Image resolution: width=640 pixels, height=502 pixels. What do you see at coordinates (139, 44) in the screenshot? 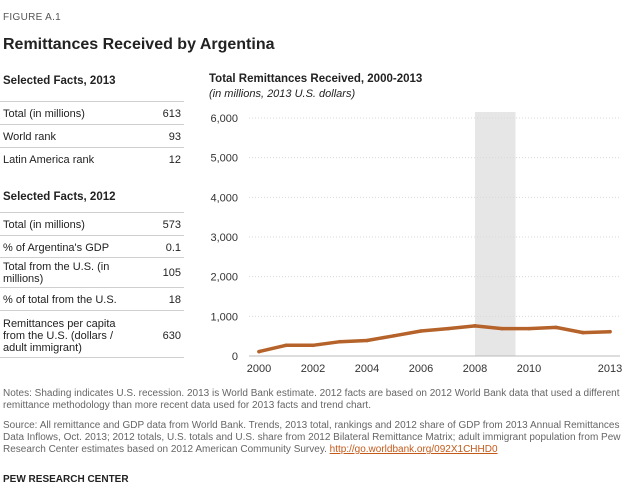
I see `page-title: Remittances Received by Argentina` at bounding box center [139, 44].